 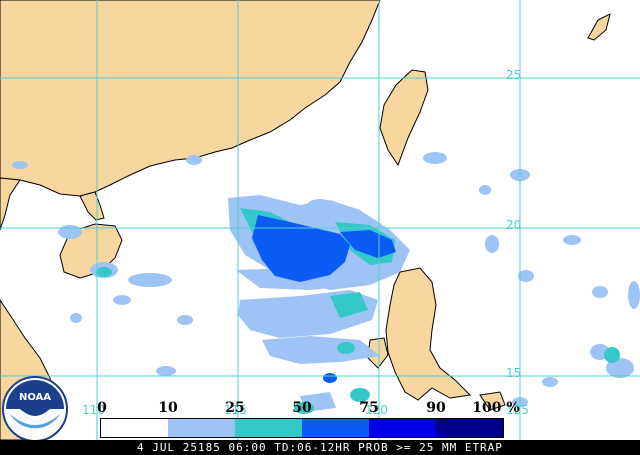 I want to click on legend-tick-0: 0, so click(x=102, y=408).